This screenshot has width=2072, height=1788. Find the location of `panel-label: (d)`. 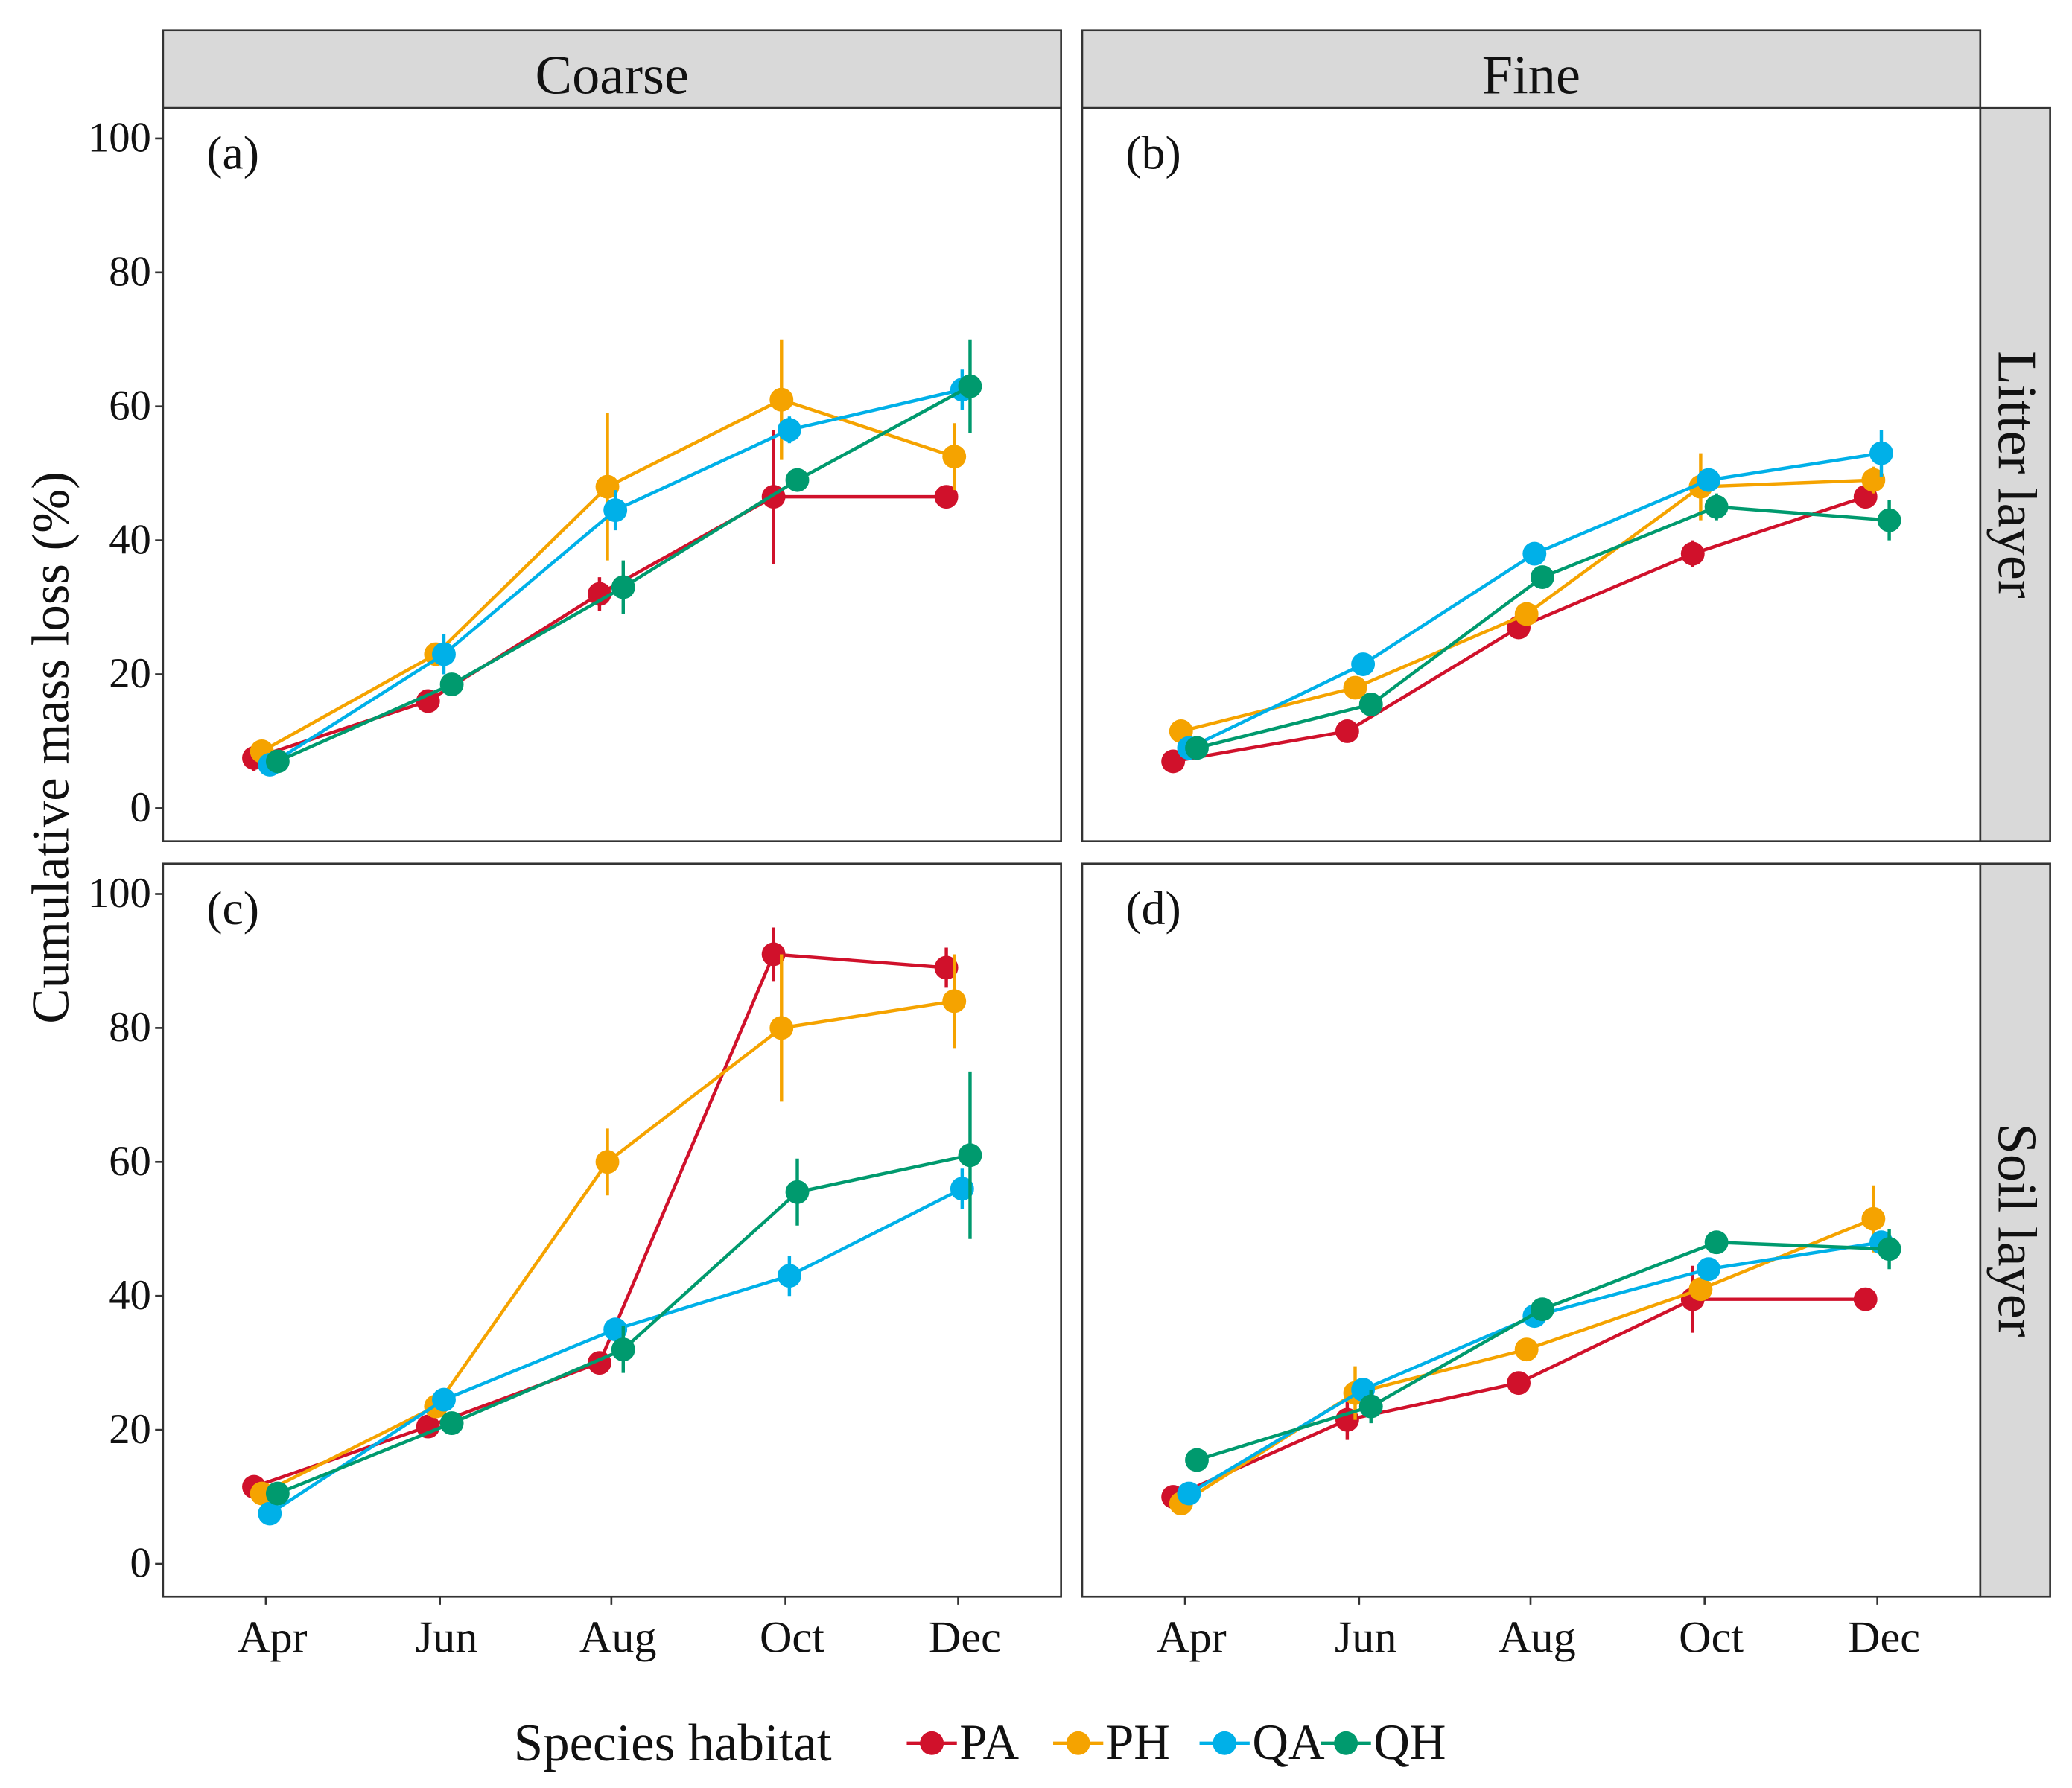

panel-label: (d) is located at coordinates (1152, 909).